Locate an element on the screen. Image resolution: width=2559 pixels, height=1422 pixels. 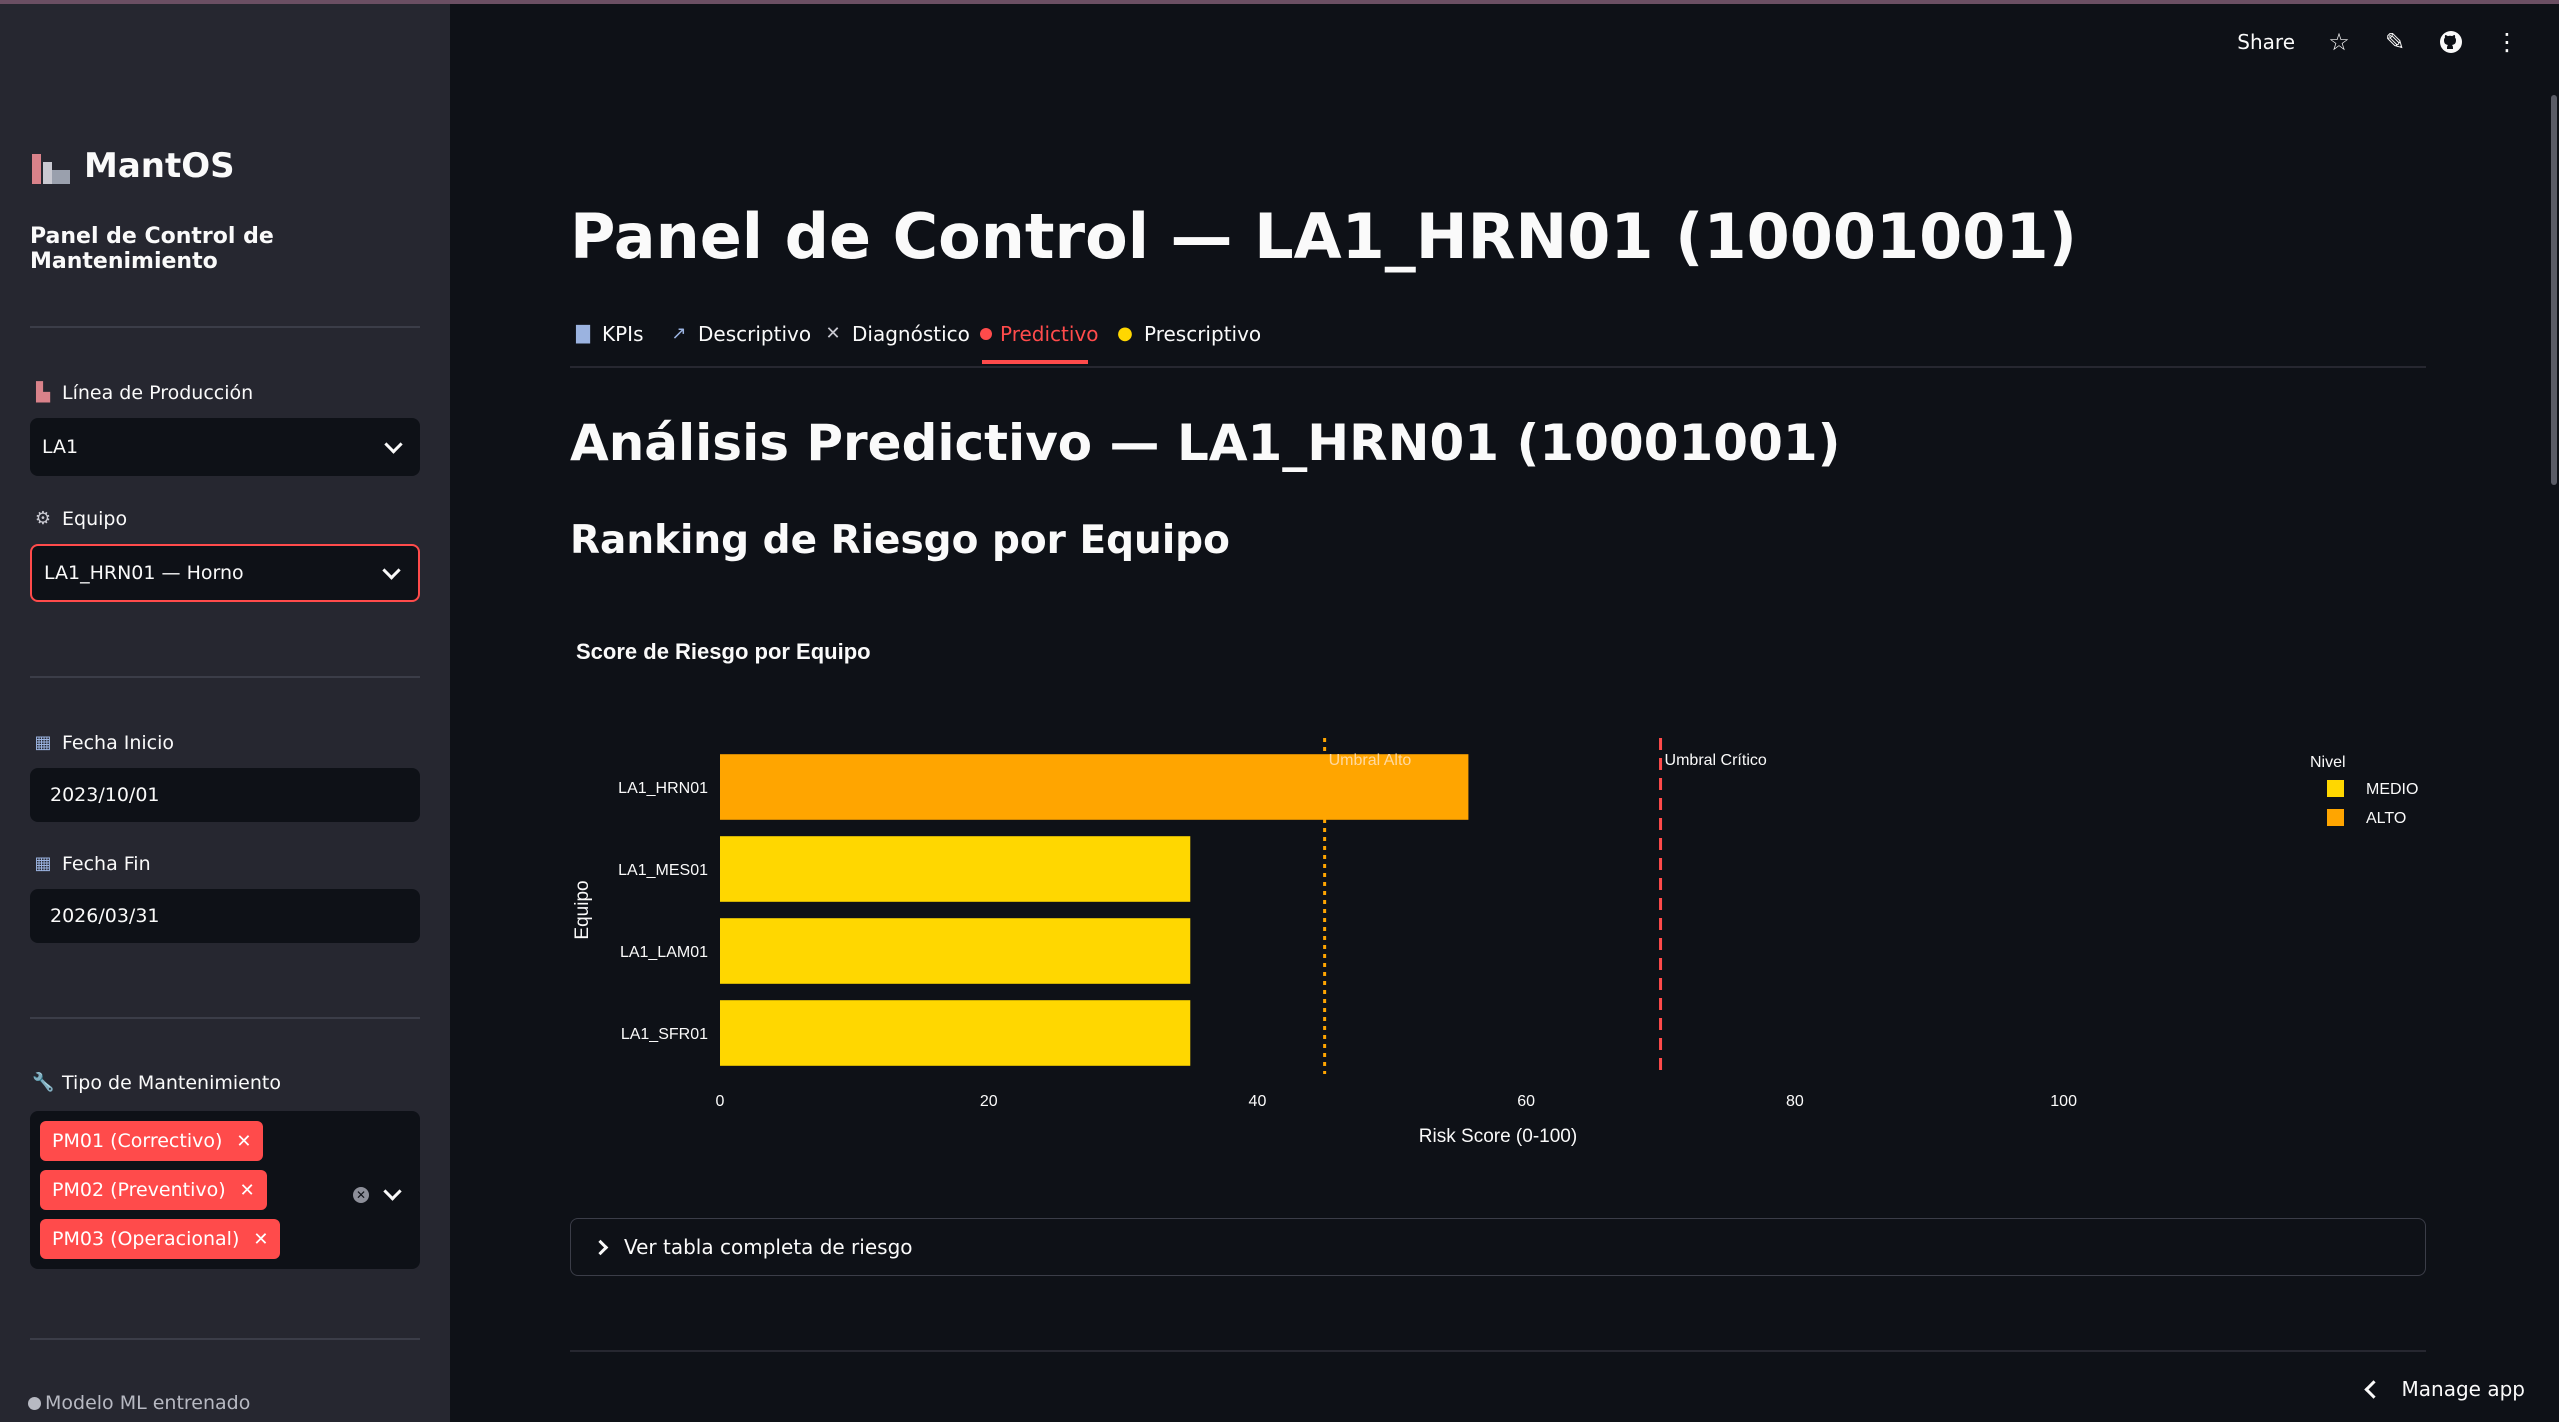
x-tick-label: 0 is located at coordinates (720, 1101).